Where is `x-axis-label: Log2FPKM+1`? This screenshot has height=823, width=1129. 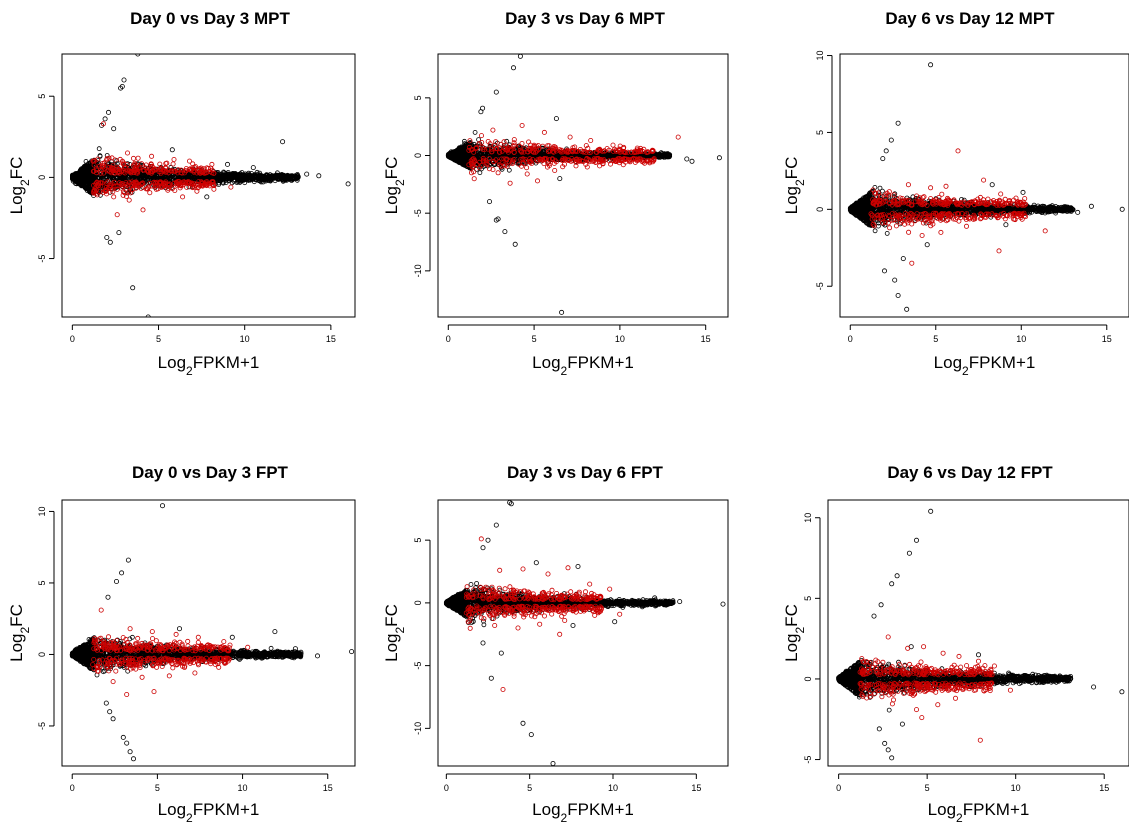
x-axis-label: Log2FPKM+1 is located at coordinates (583, 365).